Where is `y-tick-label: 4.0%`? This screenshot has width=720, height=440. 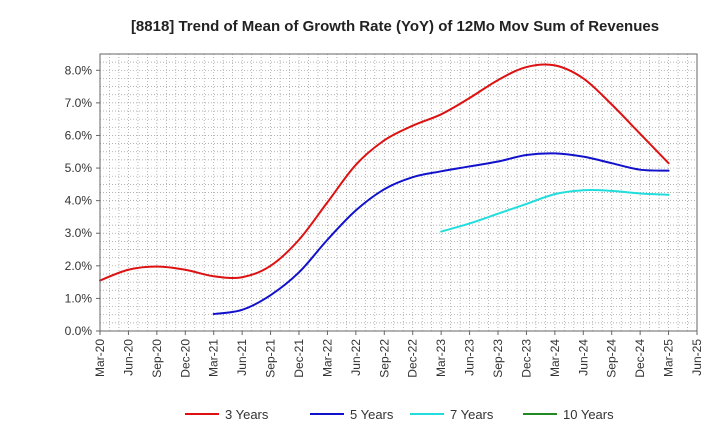 y-tick-label: 4.0% is located at coordinates (79, 201).